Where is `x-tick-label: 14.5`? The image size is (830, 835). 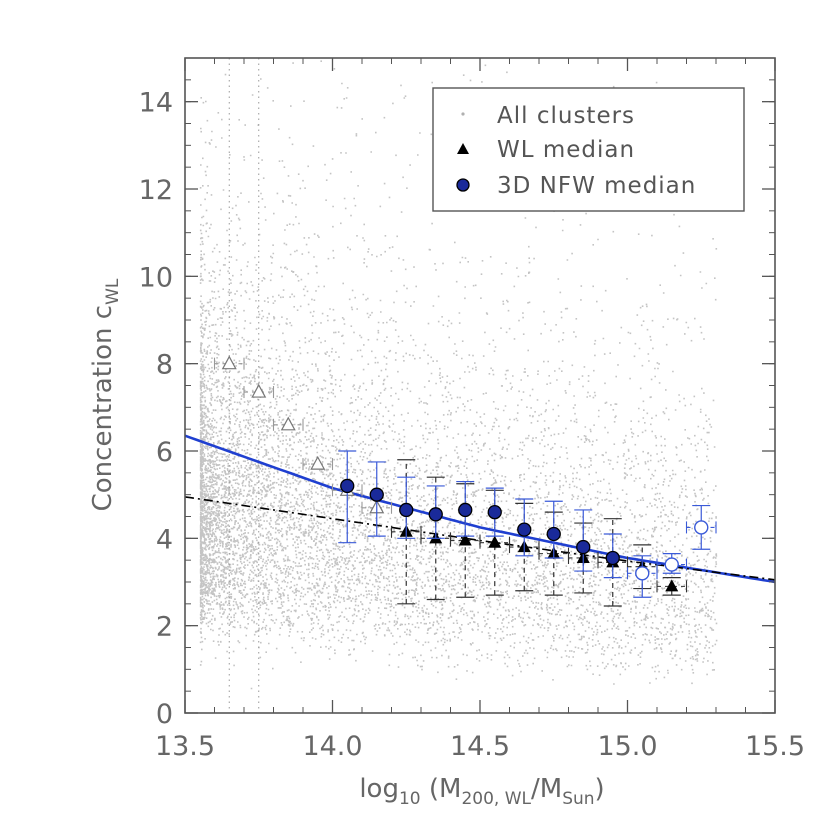
x-tick-label: 14.5 is located at coordinates (480, 746).